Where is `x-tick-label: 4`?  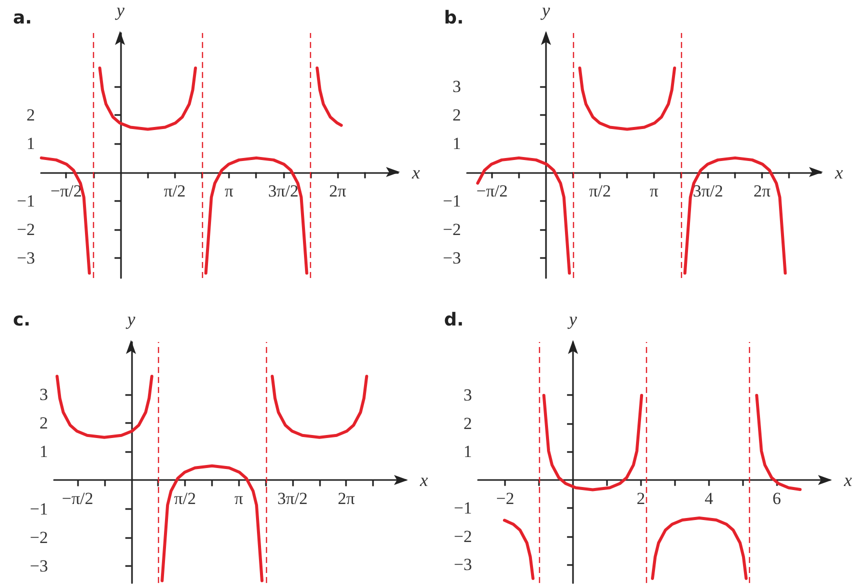
x-tick-label: 4 is located at coordinates (709, 498).